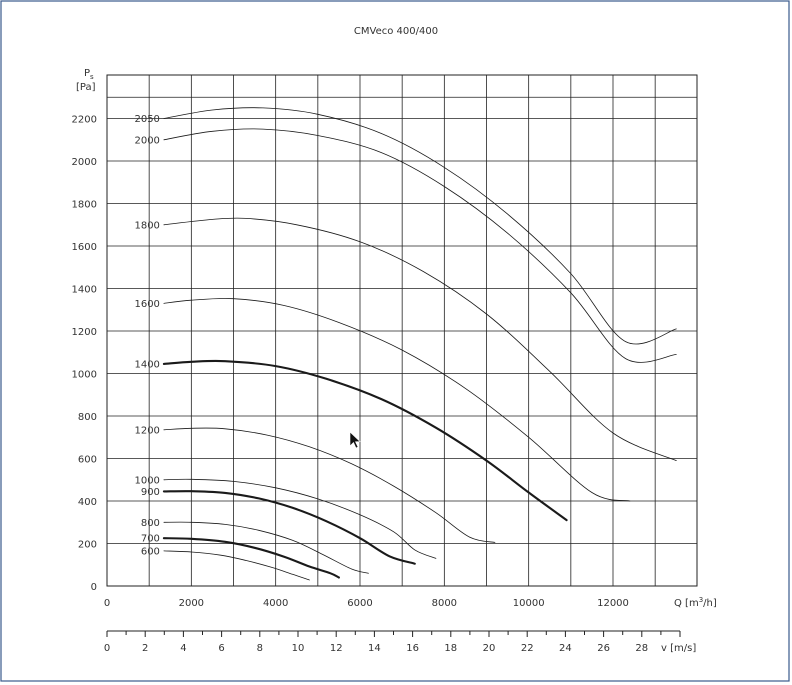 The width and height of the screenshot is (792, 685). Describe the element at coordinates (183, 648) in the screenshot. I see `velocity-tick-label: 4` at that location.